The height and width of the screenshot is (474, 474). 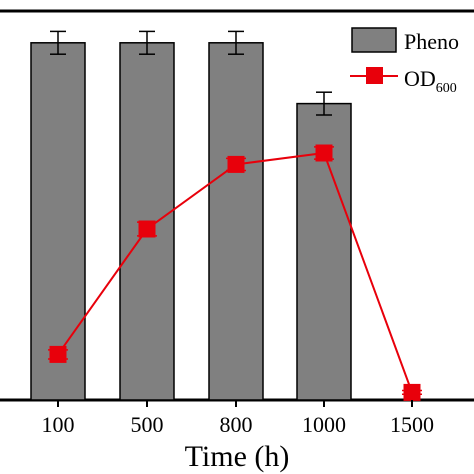 I want to click on legend-line-marker, so click(x=374, y=75).